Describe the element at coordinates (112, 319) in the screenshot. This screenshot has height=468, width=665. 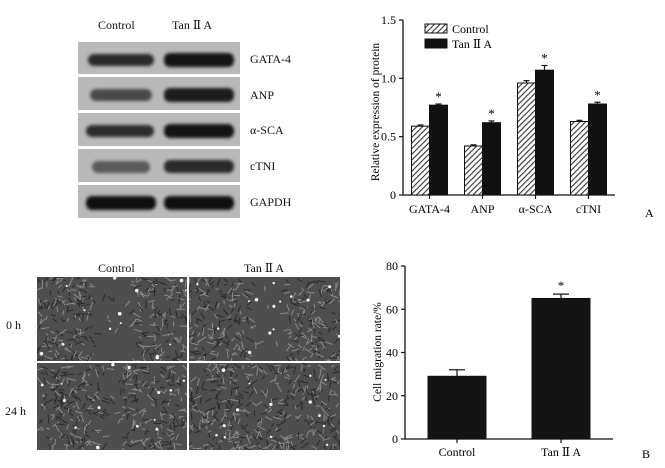
I see `micrograph-control-0h` at that location.